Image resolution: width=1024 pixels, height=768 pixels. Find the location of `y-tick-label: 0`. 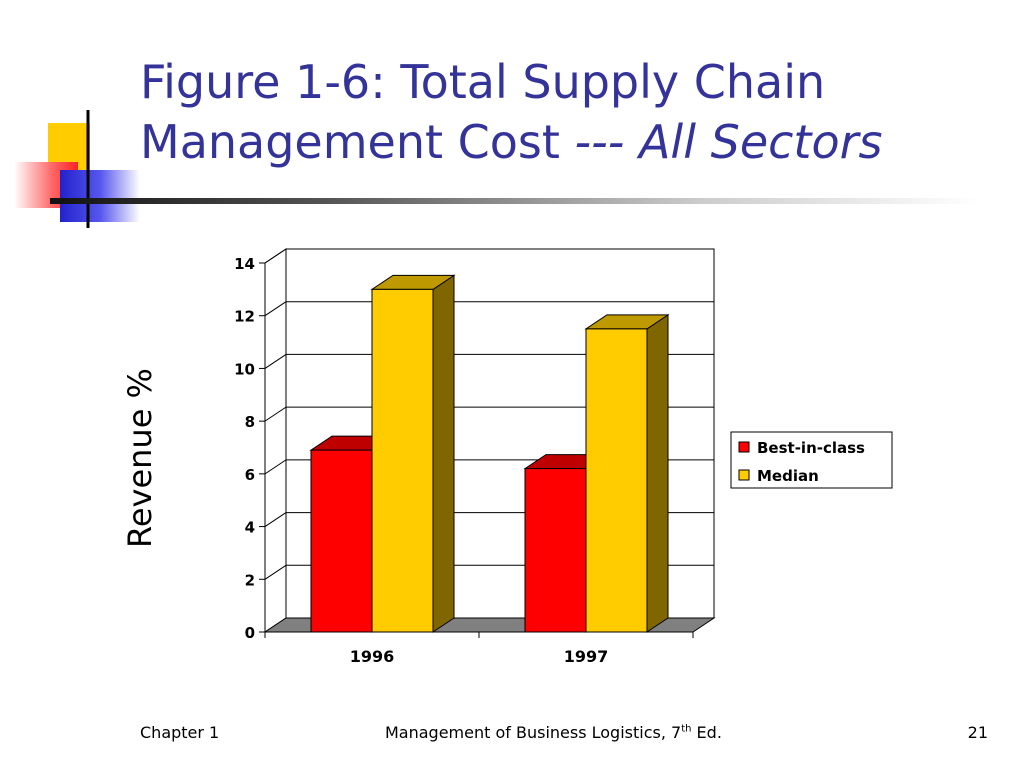

y-tick-label: 0 is located at coordinates (250, 633).